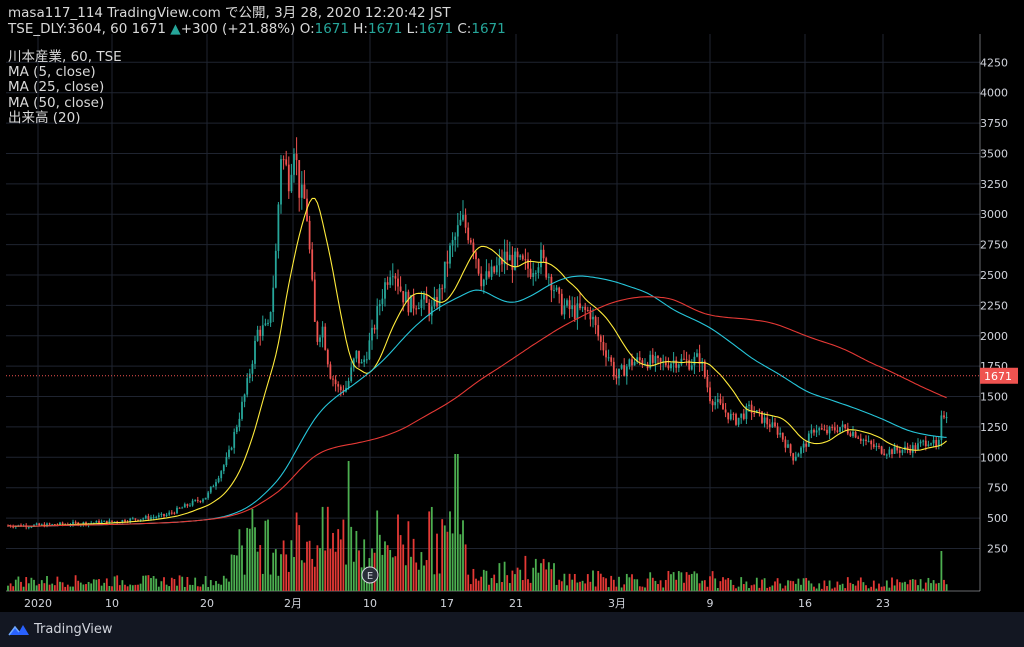 The image size is (1024, 647). I want to click on legend-symbol-title: 川本産業, 60, TSE, so click(65, 57).